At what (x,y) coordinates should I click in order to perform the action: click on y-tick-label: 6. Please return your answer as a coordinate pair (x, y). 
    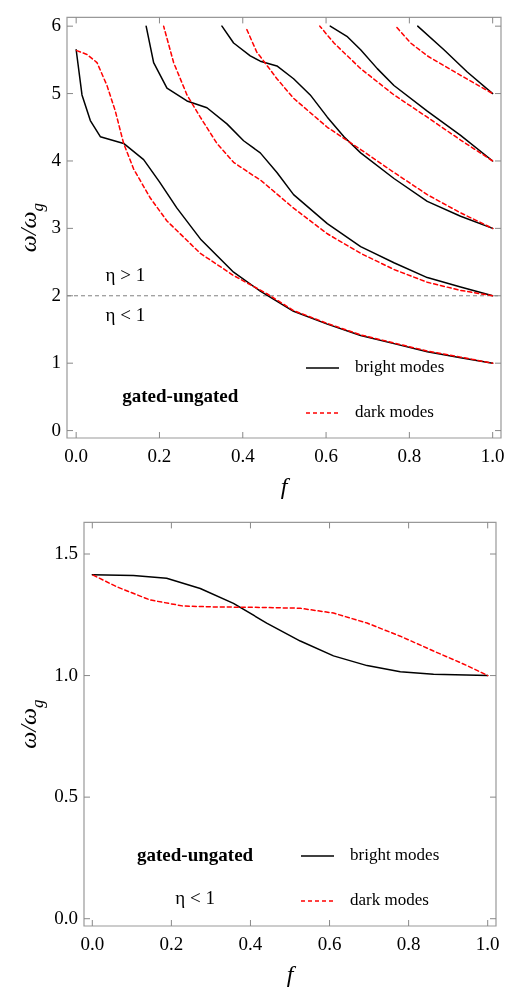
    Looking at the image, I should click on (56, 25).